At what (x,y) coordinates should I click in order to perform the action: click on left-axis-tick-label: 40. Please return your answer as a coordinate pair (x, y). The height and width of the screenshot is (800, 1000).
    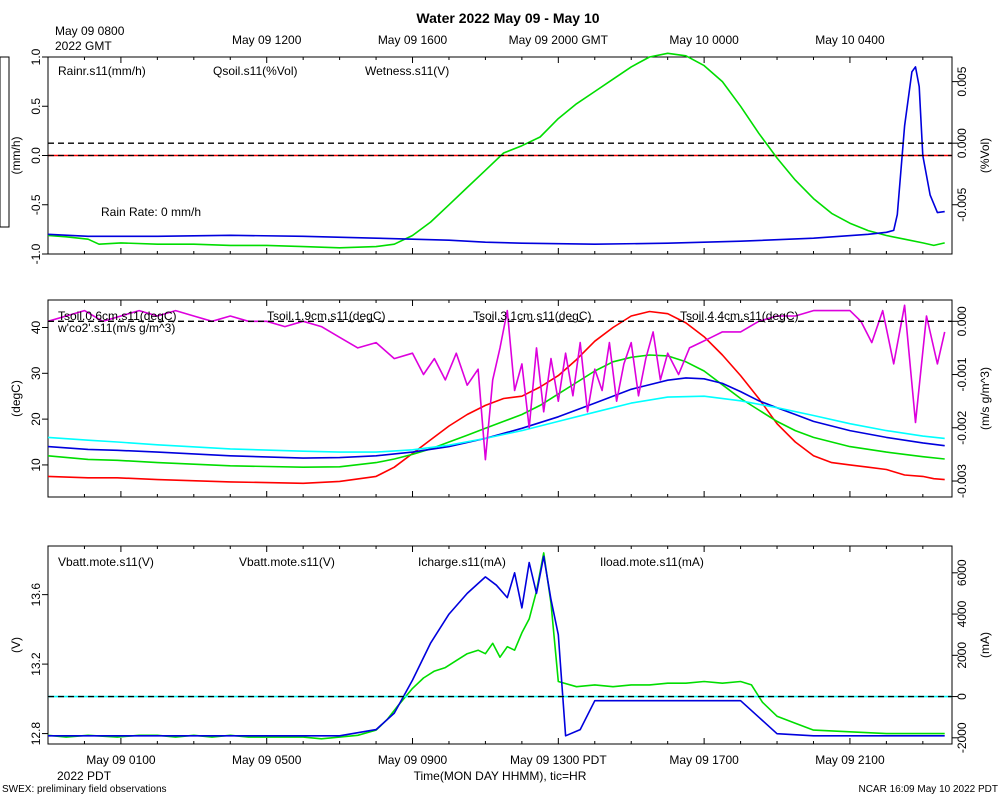
    Looking at the image, I should click on (36, 327).